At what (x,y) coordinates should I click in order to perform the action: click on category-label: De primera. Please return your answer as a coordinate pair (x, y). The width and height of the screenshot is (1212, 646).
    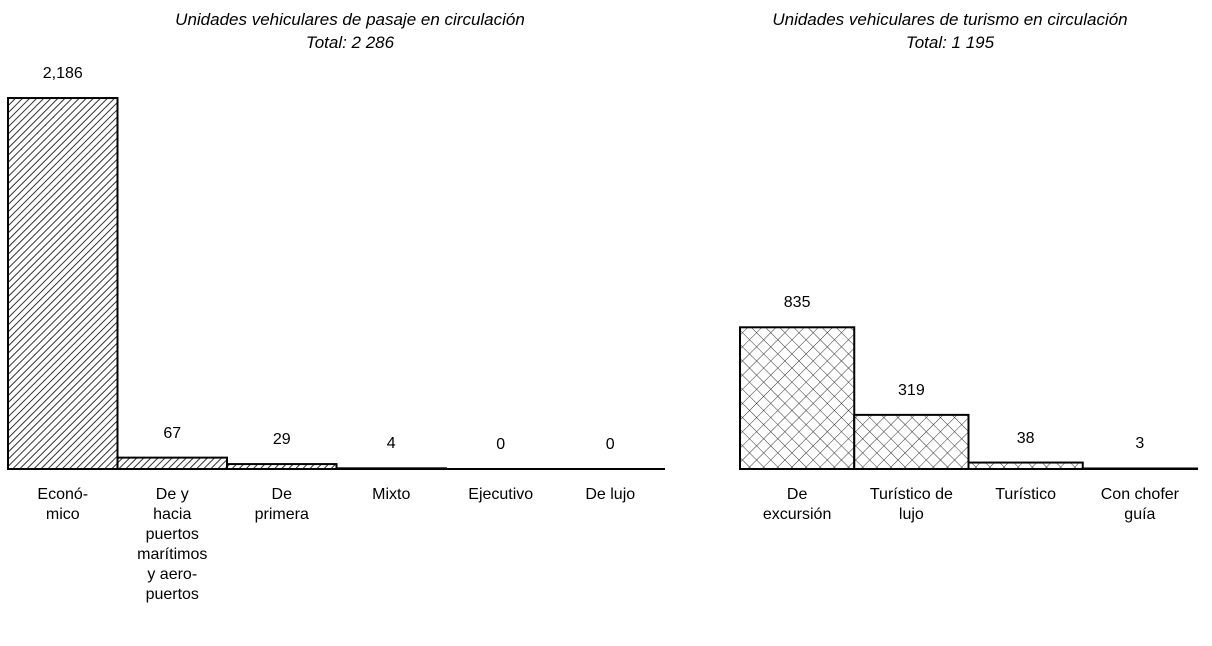
    Looking at the image, I should click on (281, 504).